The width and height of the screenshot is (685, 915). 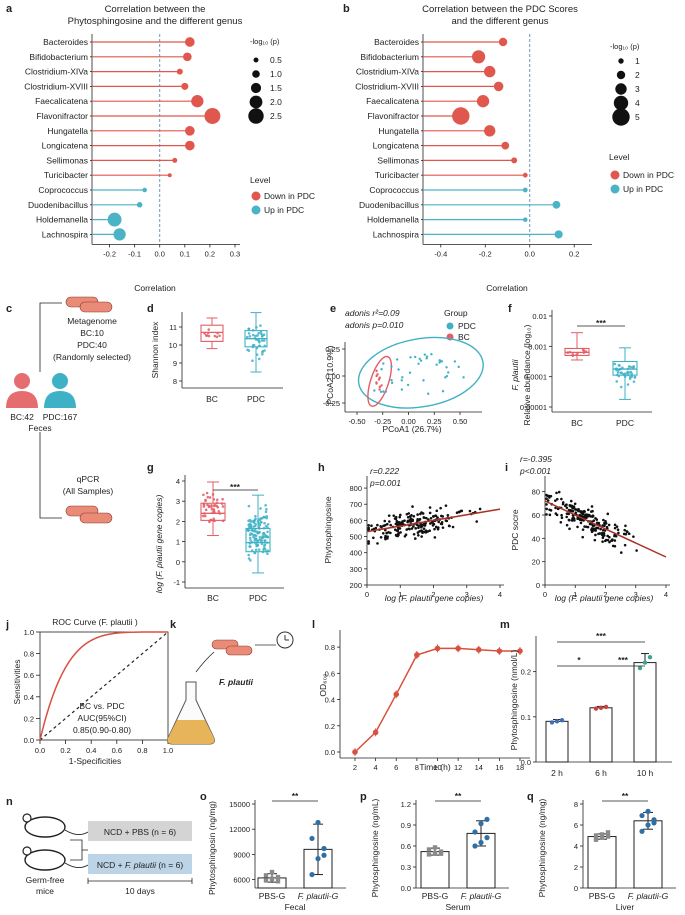 I want to click on a-category-label: Flavonifractor, so click(x=63, y=116).